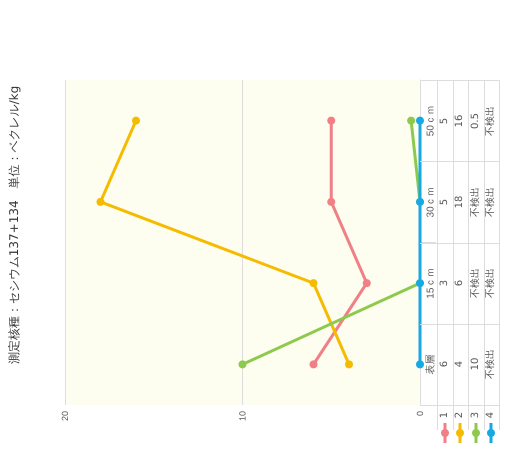 The height and width of the screenshot is (450, 517). What do you see at coordinates (460, 202) in the screenshot?
I see `data-label: 18` at bounding box center [460, 202].